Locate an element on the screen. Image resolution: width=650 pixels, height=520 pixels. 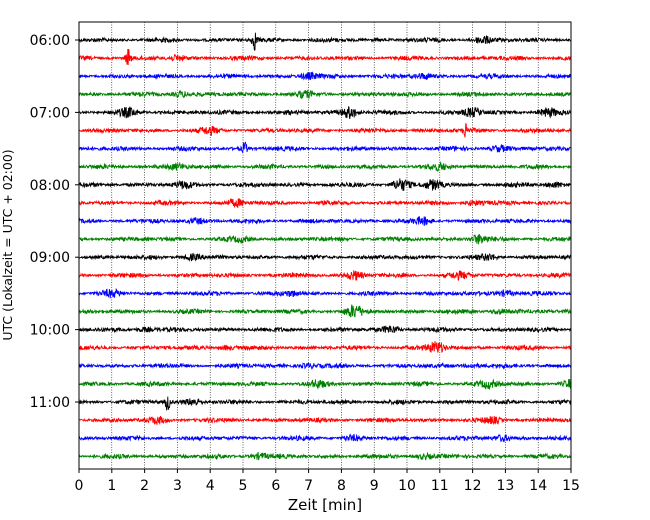
x-tick-label: 12 is located at coordinates (473, 486).